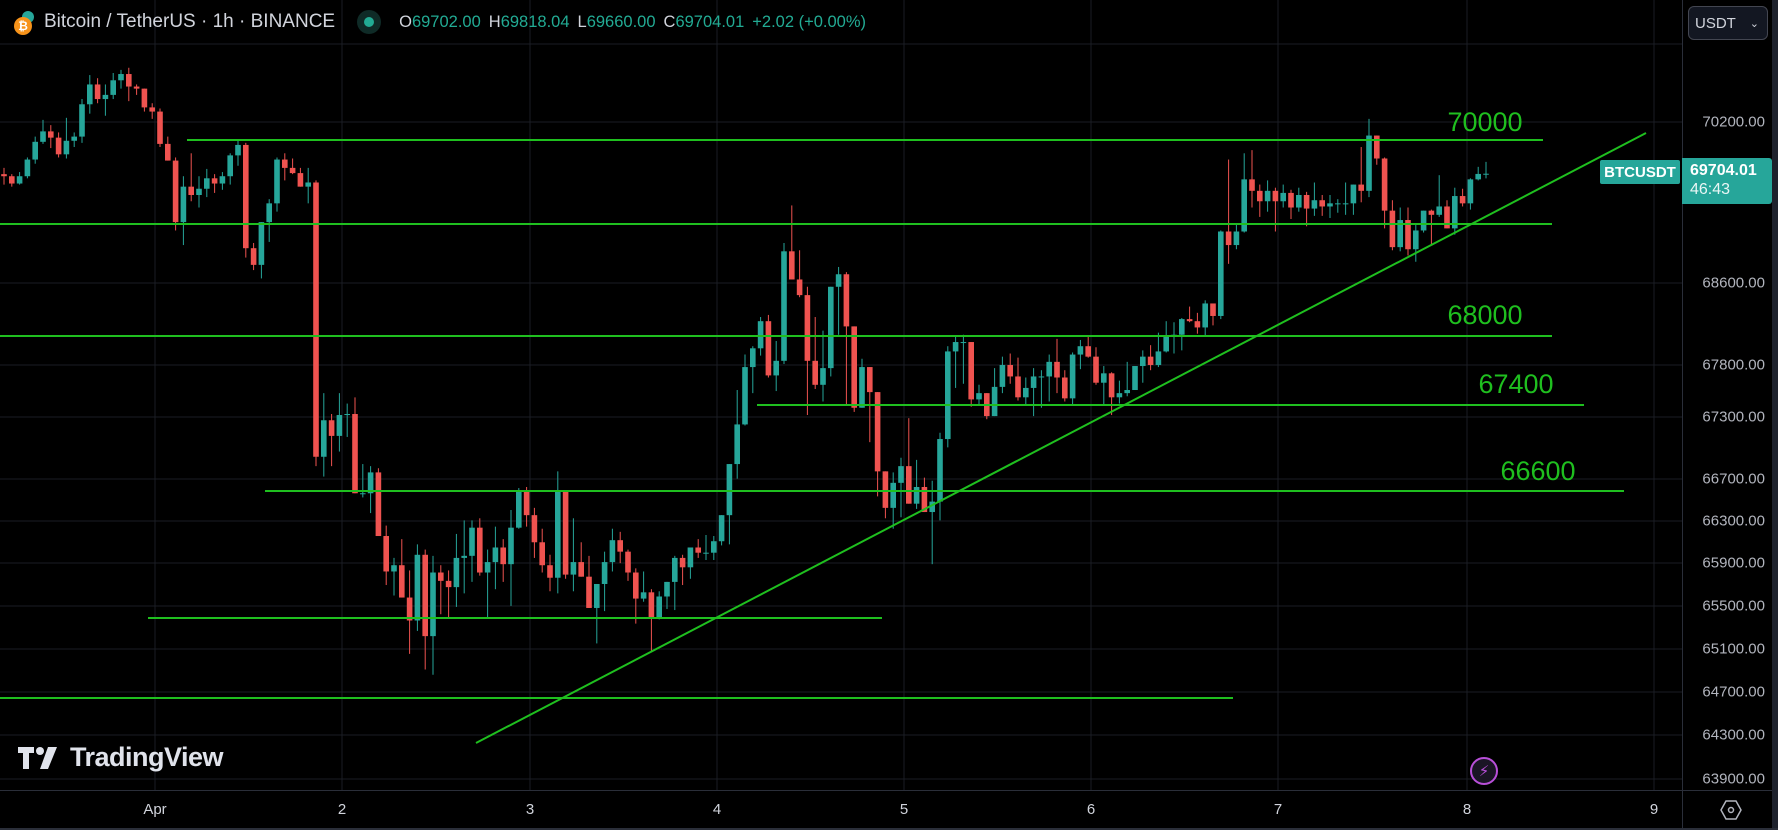 This screenshot has height=830, width=1778. I want to click on time-axis-label: 8, so click(1467, 809).